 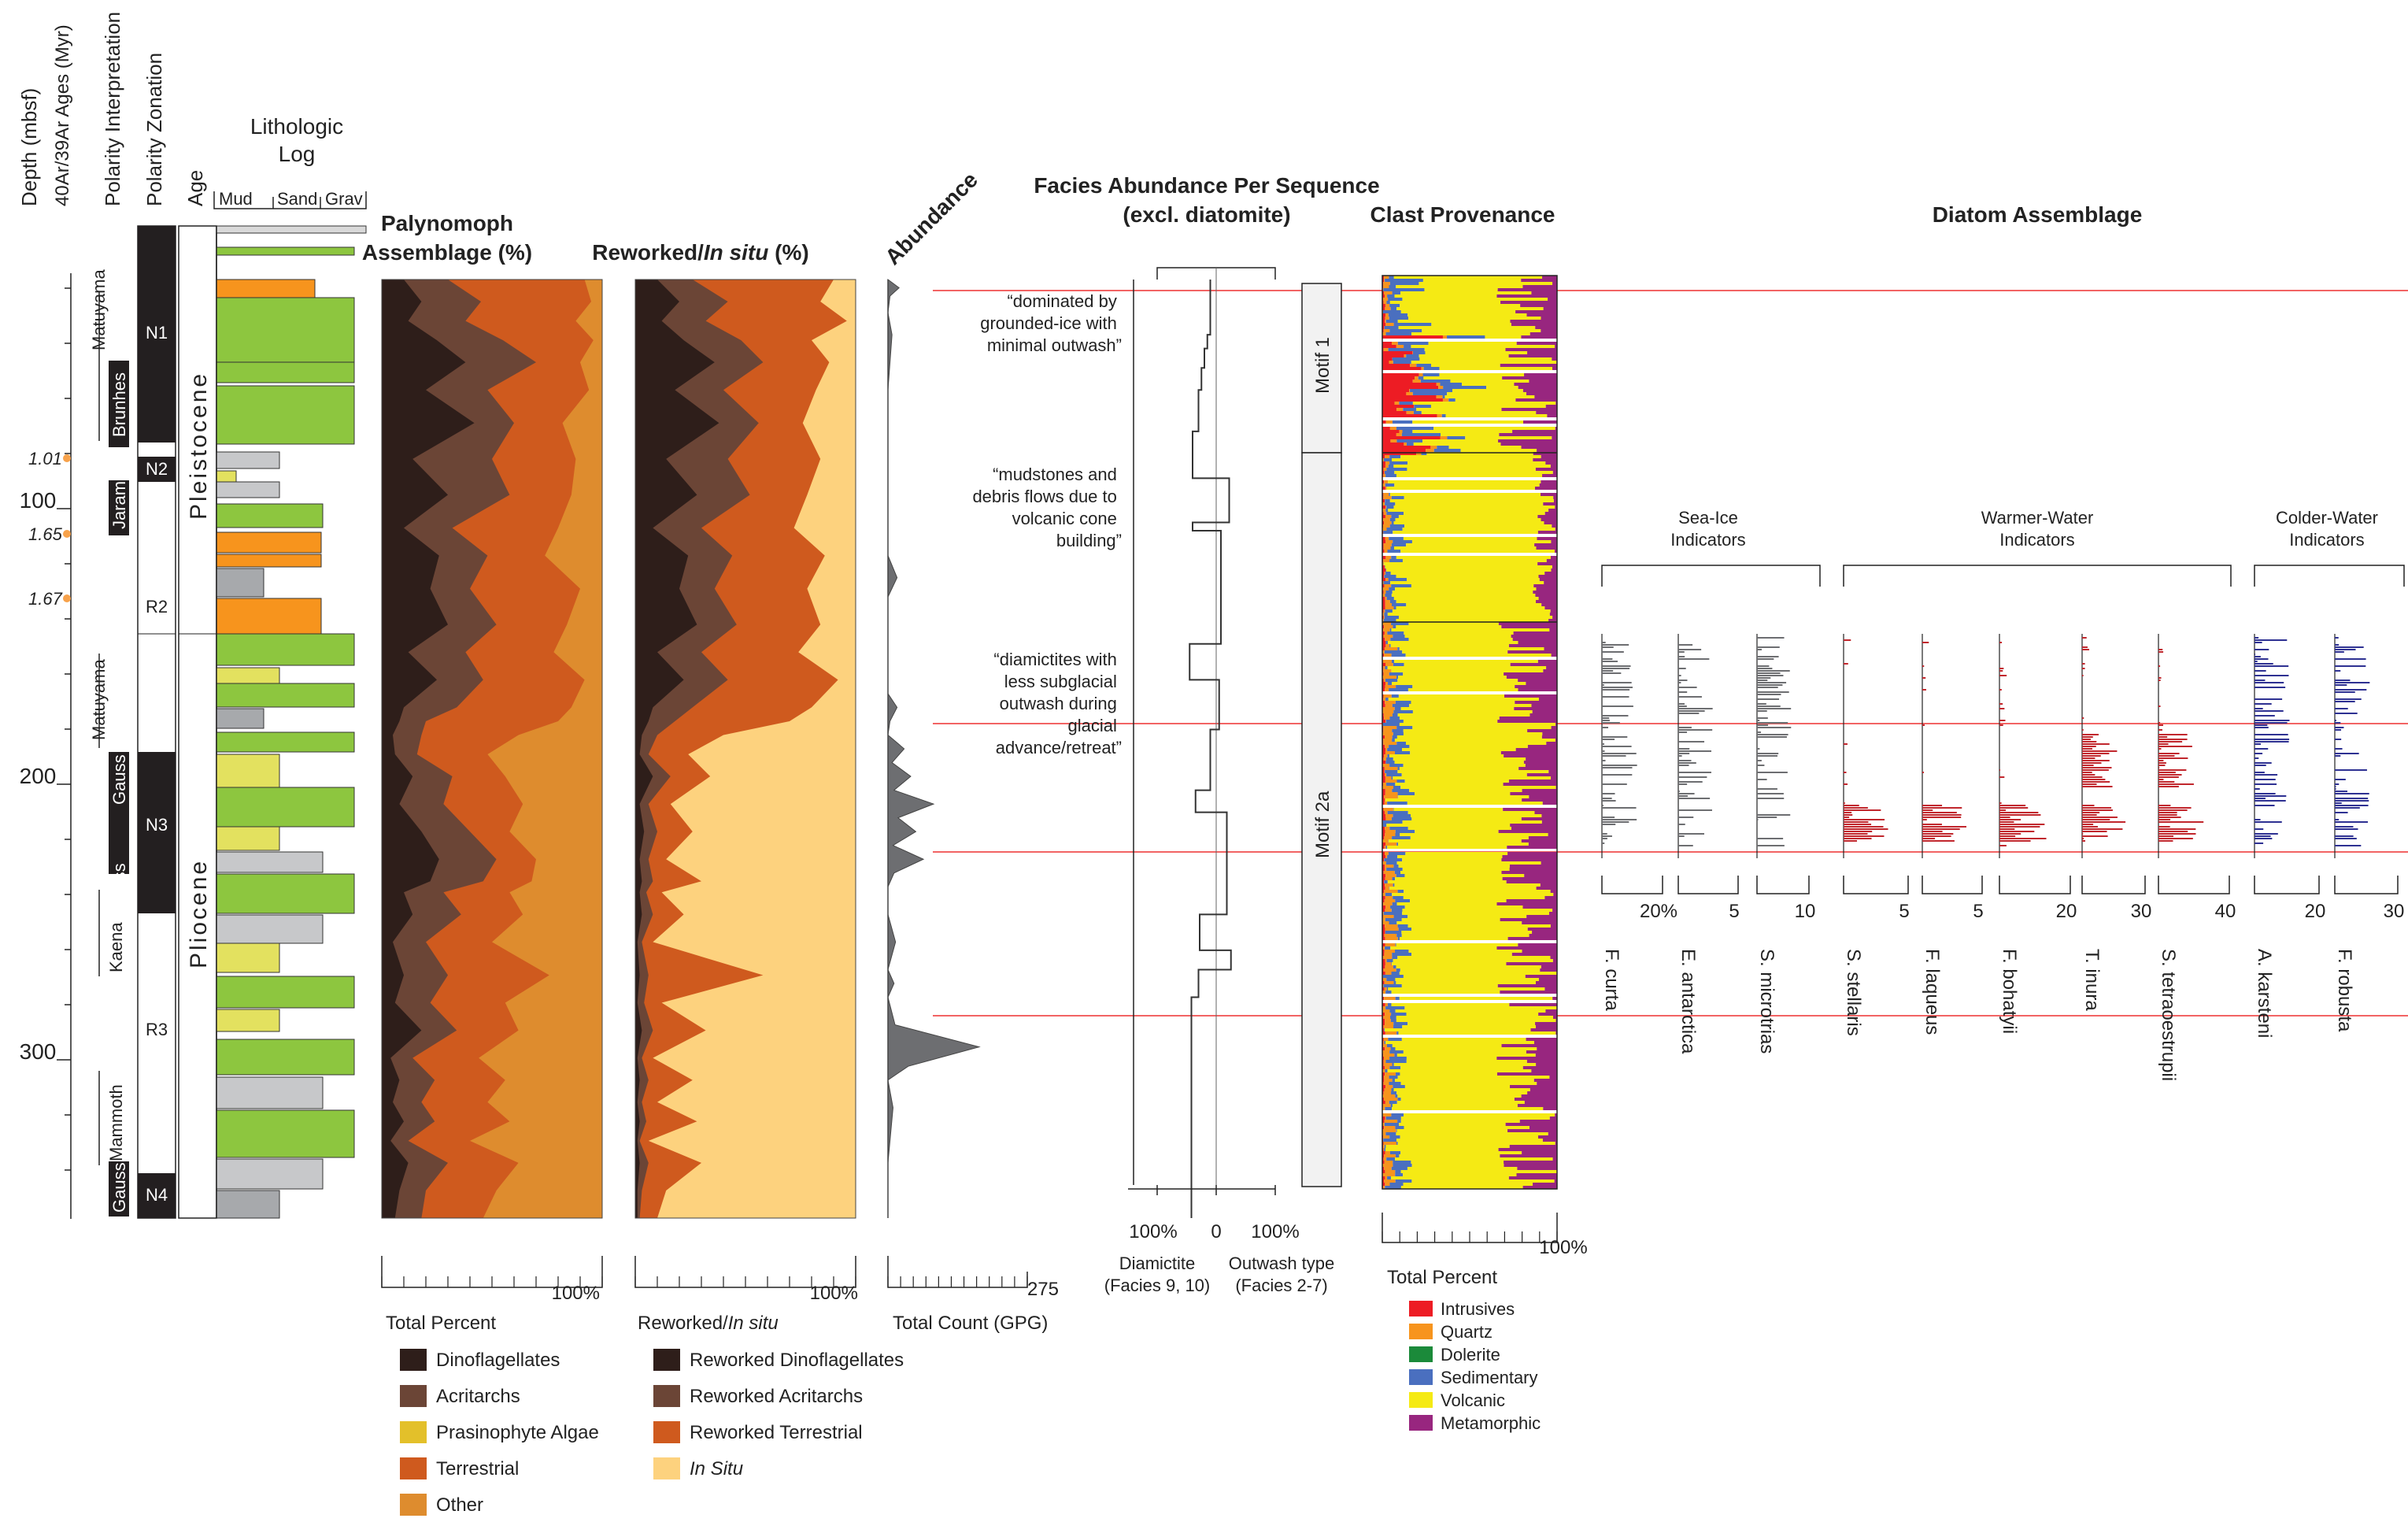 I want to click on diatom-tick-label: 40, so click(x=2225, y=912).